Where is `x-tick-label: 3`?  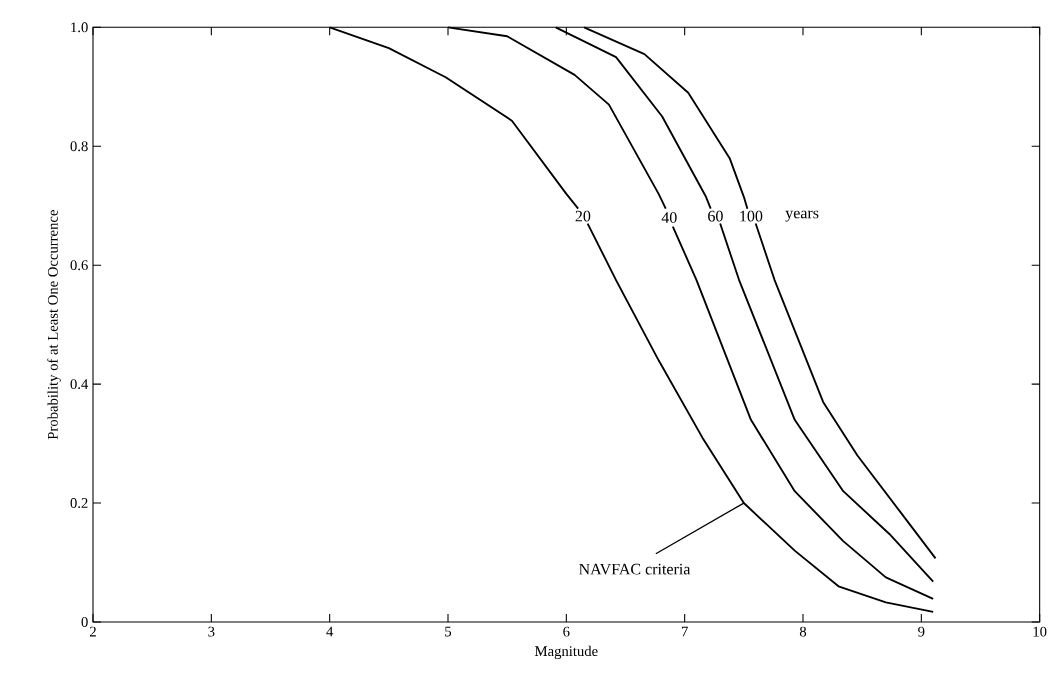
x-tick-label: 3 is located at coordinates (211, 631).